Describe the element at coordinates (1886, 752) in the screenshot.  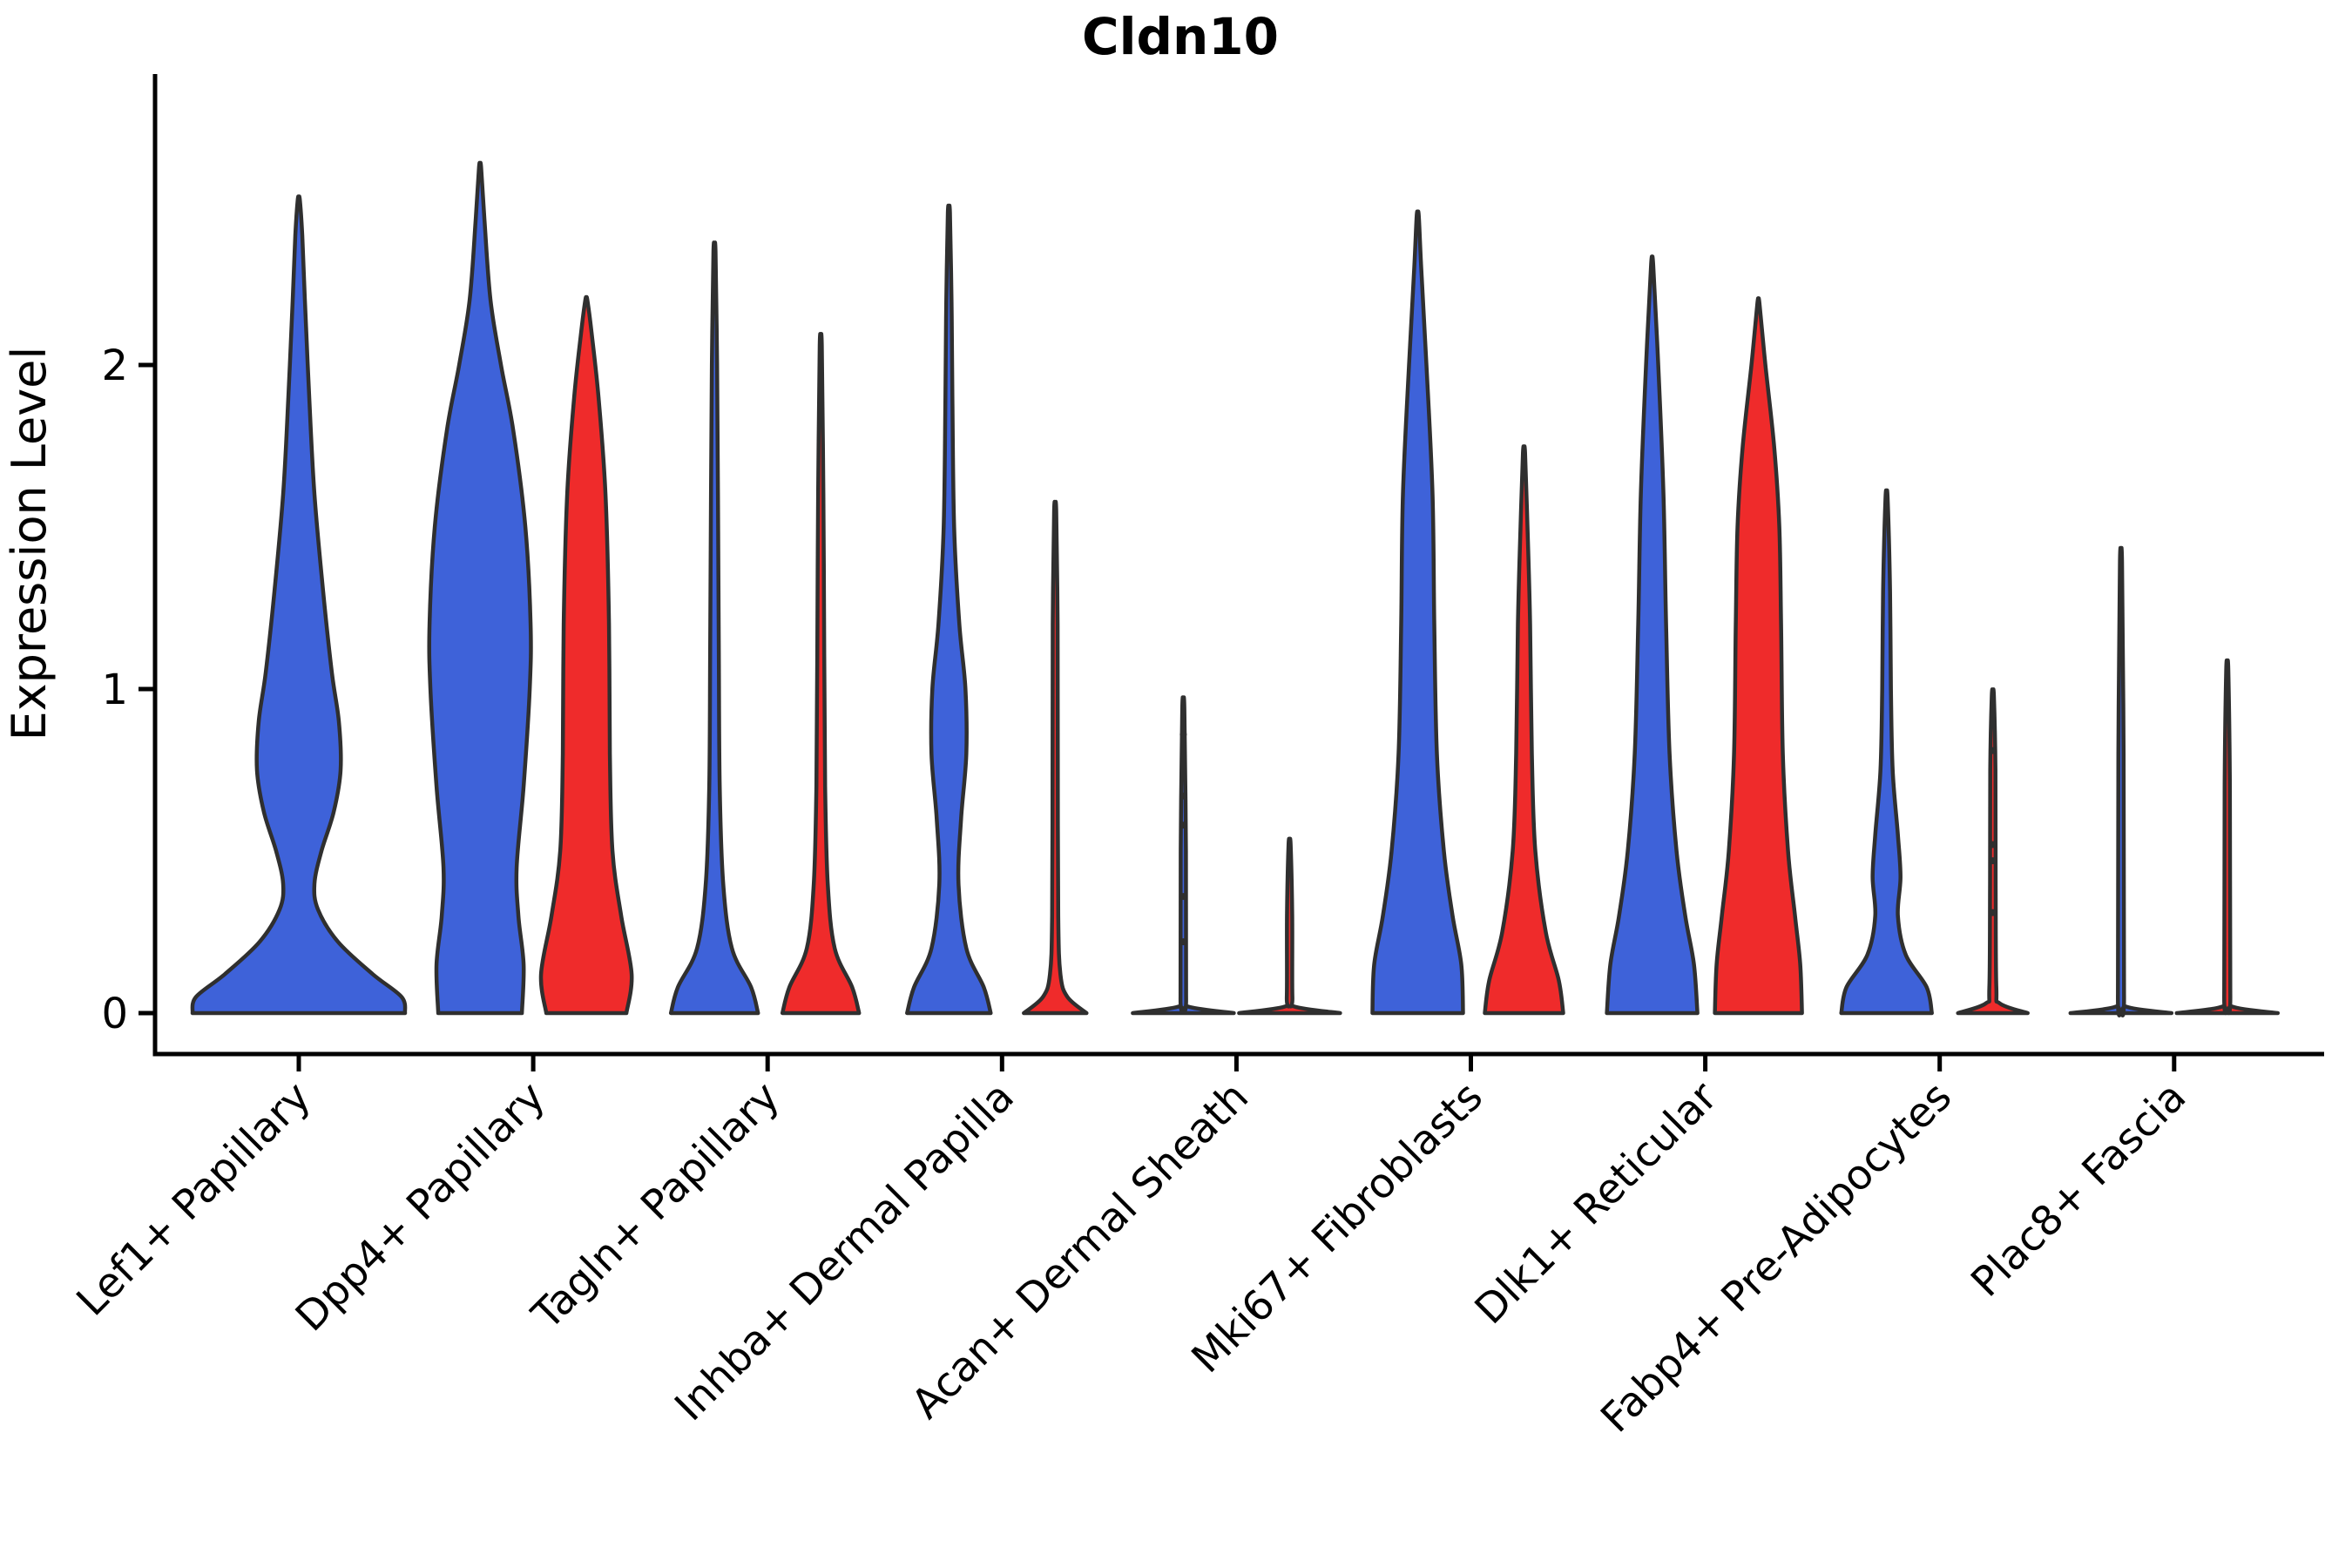
I see `violin-fabp4-pre-adipocytes-blue` at that location.